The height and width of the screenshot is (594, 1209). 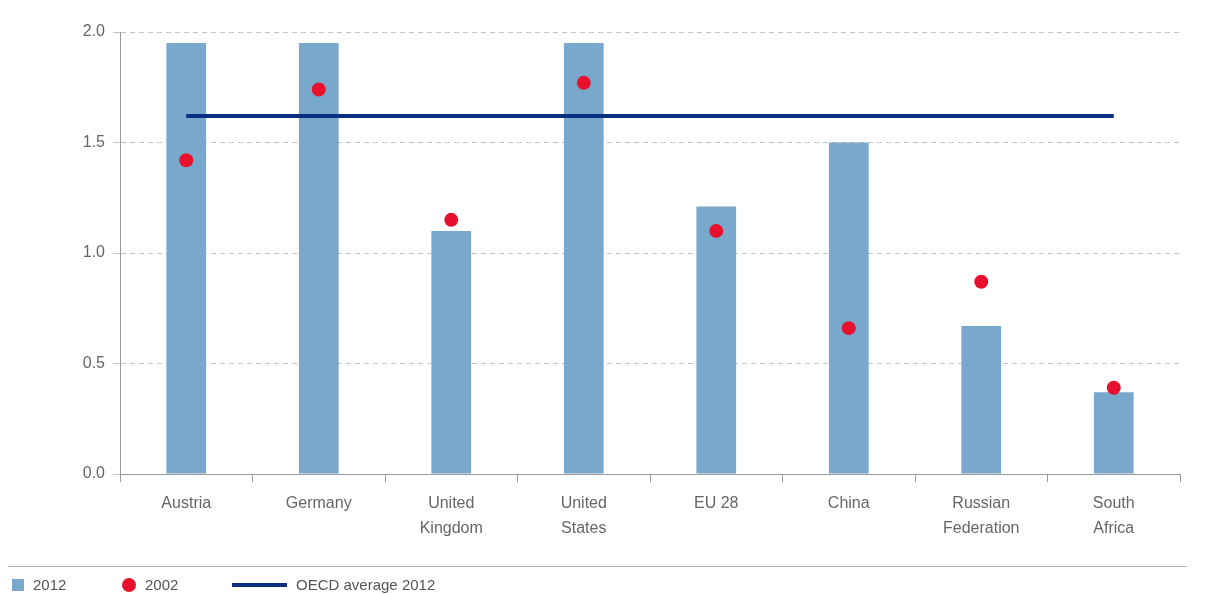 What do you see at coordinates (583, 514) in the screenshot?
I see `x-tick-label: United States` at bounding box center [583, 514].